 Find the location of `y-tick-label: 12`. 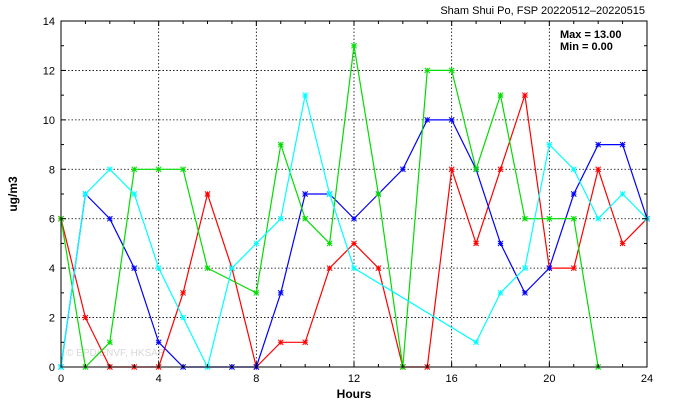

y-tick-label: 12 is located at coordinates (49, 71).